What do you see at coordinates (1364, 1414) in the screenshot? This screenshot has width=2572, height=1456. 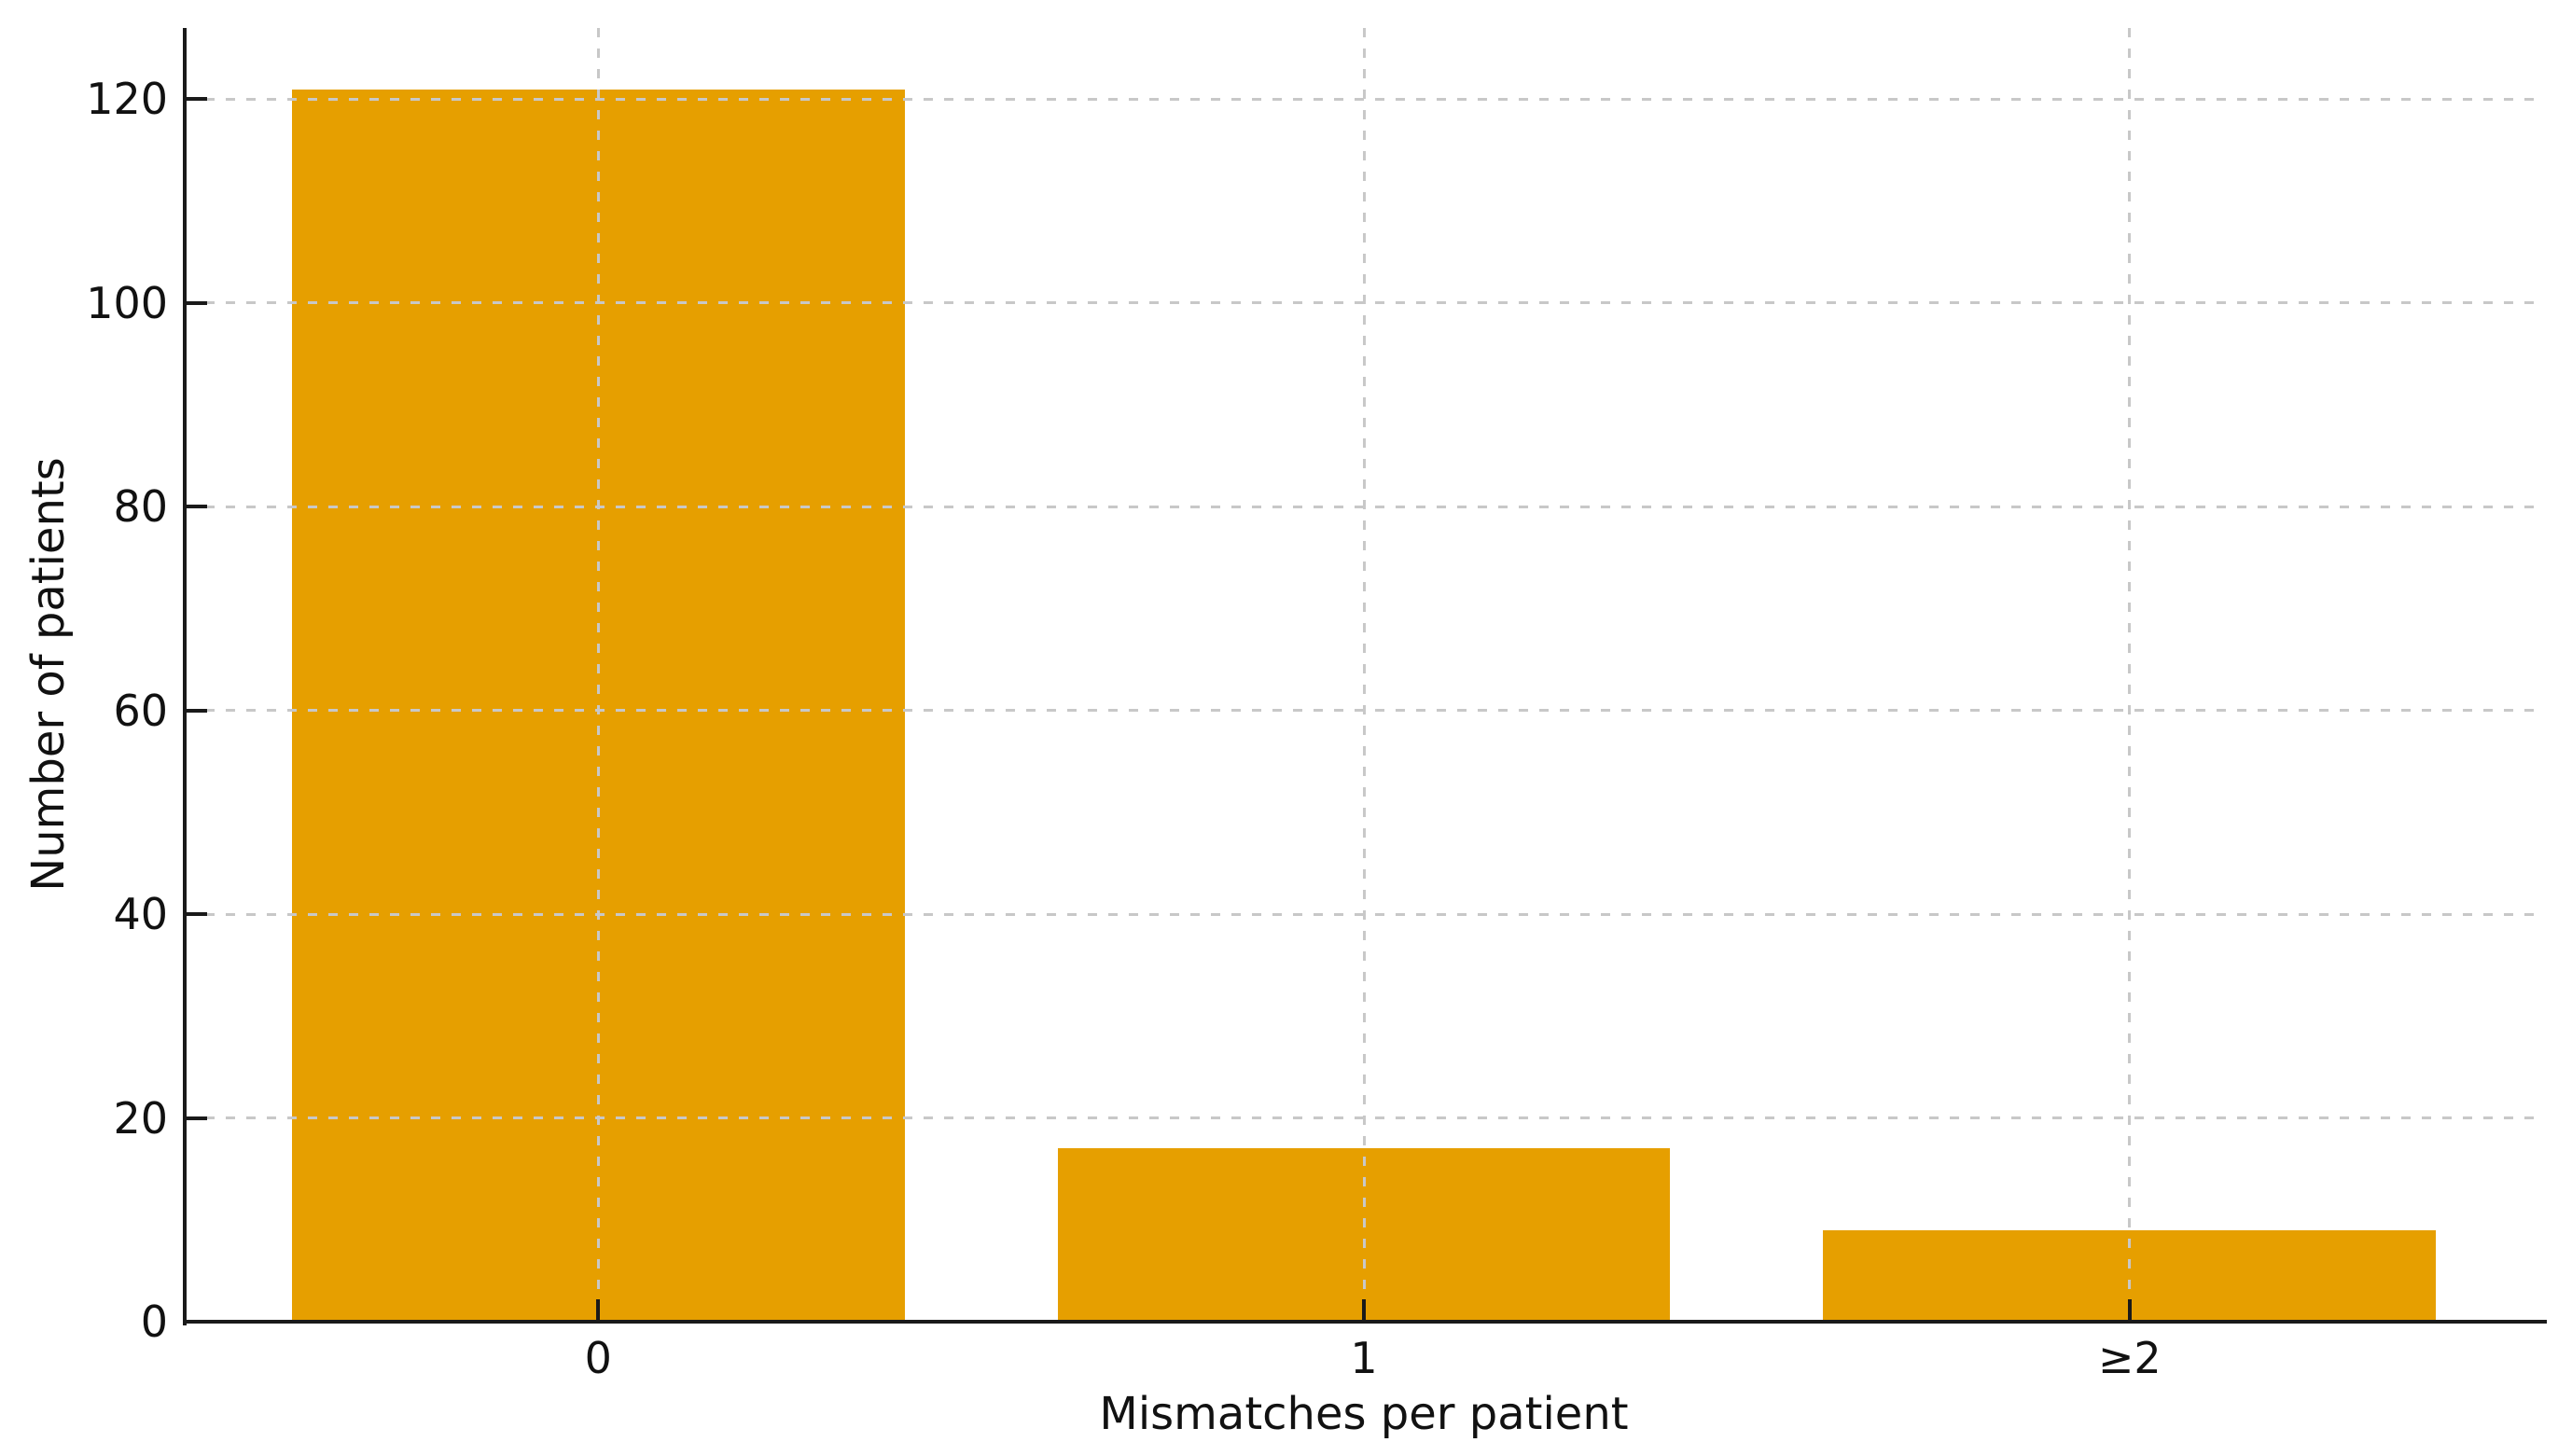 I see `x-axis-title: Mismatches per patient` at bounding box center [1364, 1414].